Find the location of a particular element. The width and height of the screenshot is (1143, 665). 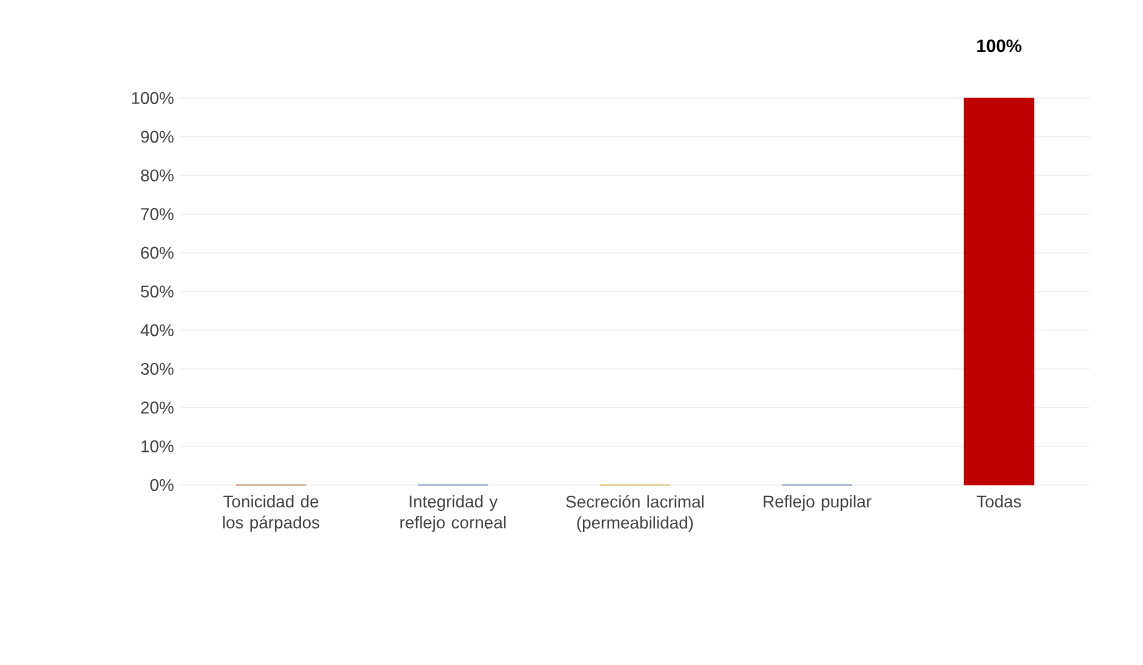

y-tick-label: 10% is located at coordinates (157, 446).